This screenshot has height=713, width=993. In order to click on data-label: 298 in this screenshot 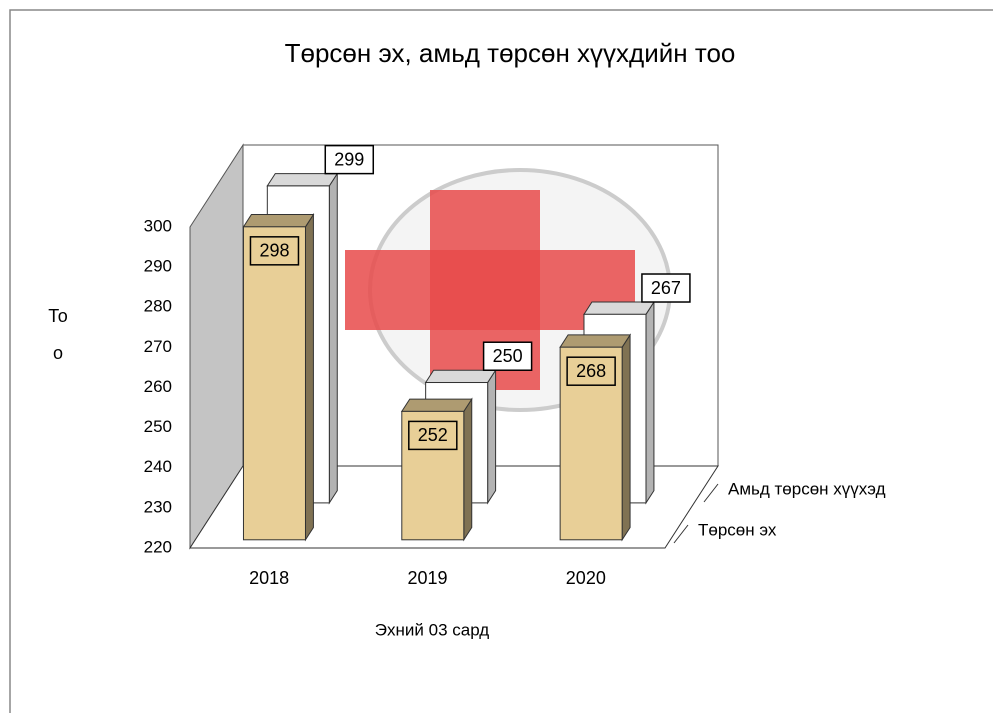, I will do `click(274, 251)`.